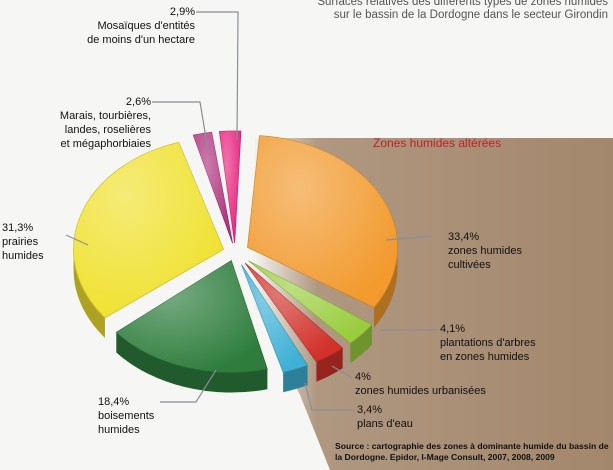 The width and height of the screenshot is (613, 470). What do you see at coordinates (182, 12) in the screenshot?
I see `slice-value-label: 2,9%` at bounding box center [182, 12].